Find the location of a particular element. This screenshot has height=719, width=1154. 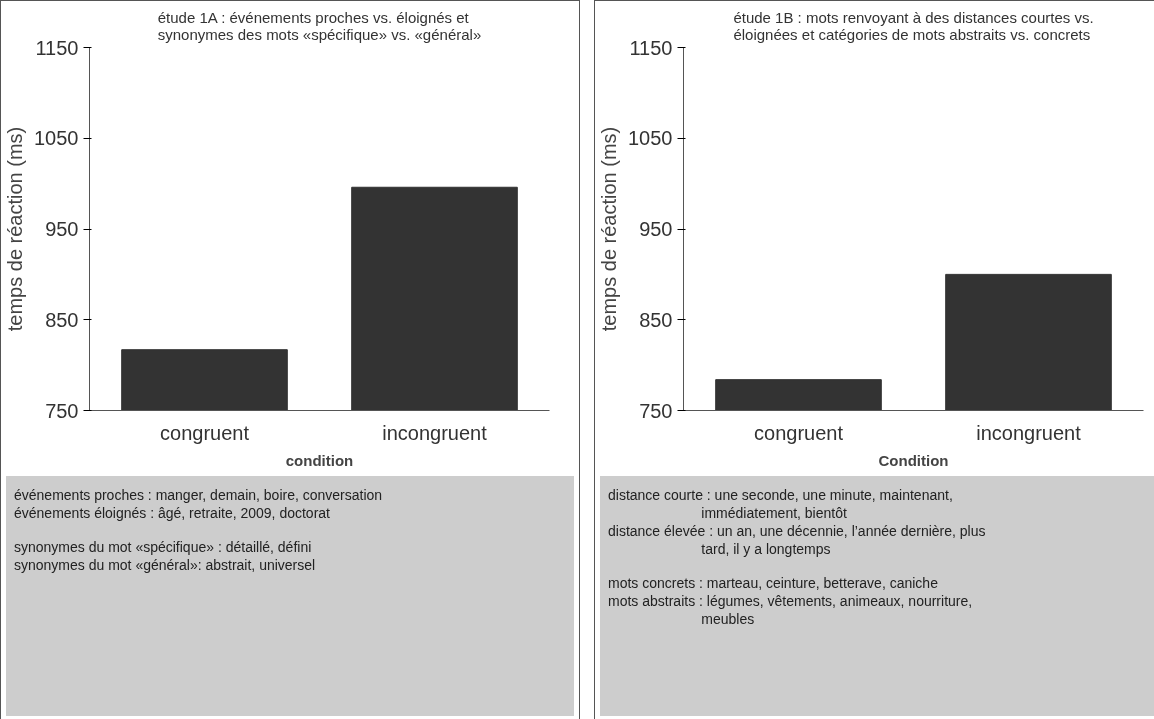

text: synonymes du mot «spécifique» : détaillé, défini synonymes du mot «général»: abstrait, universel is located at coordinates (165, 556).